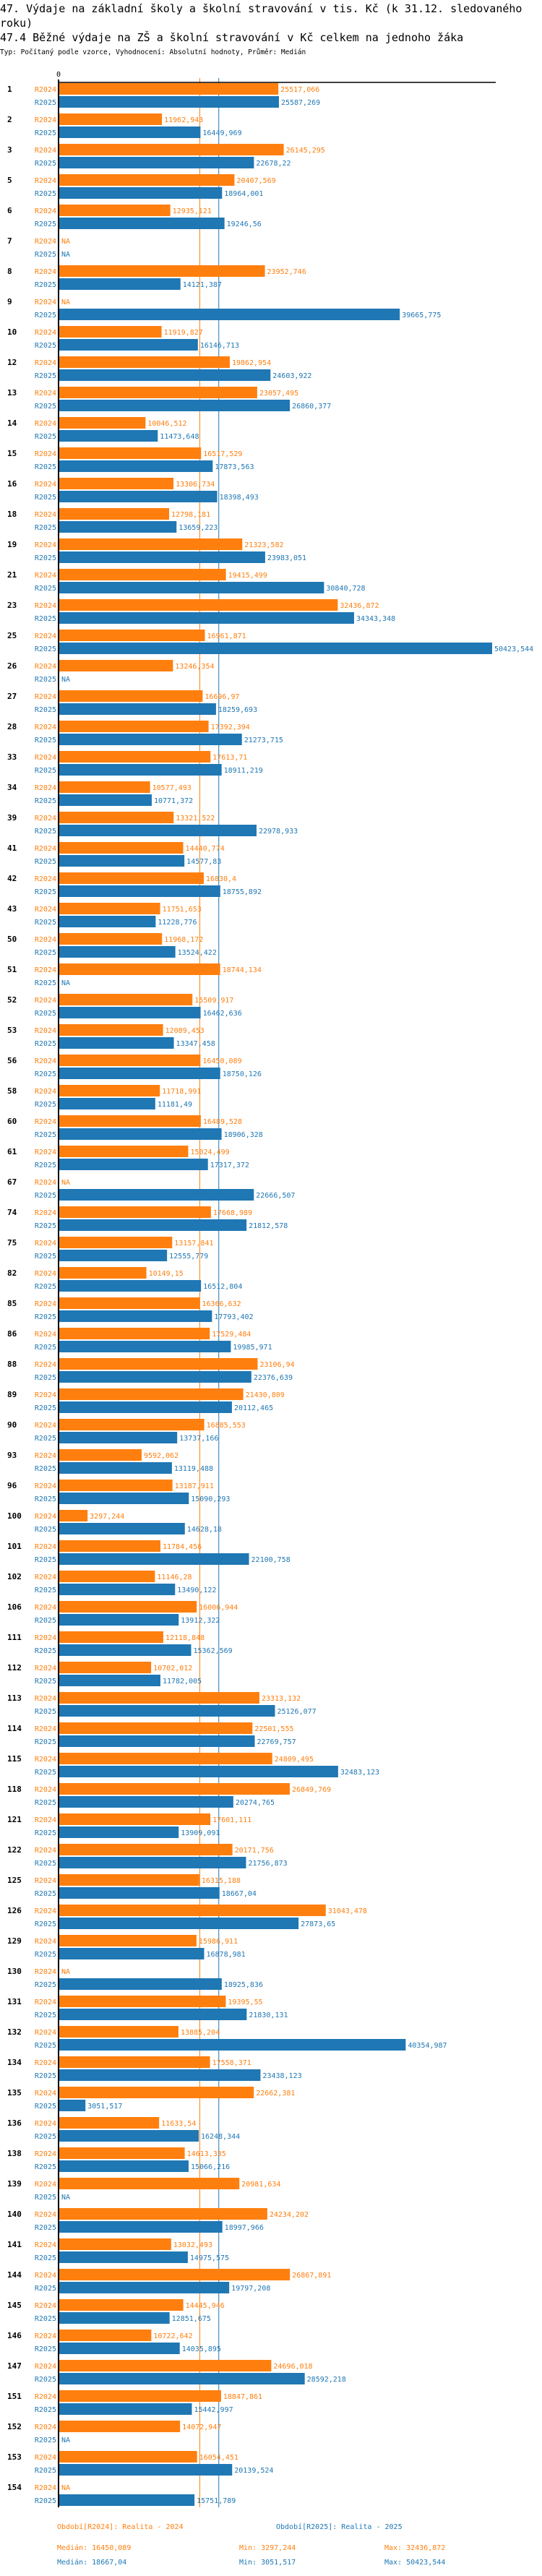  I want to click on value-label: 14577,83, so click(203, 862).